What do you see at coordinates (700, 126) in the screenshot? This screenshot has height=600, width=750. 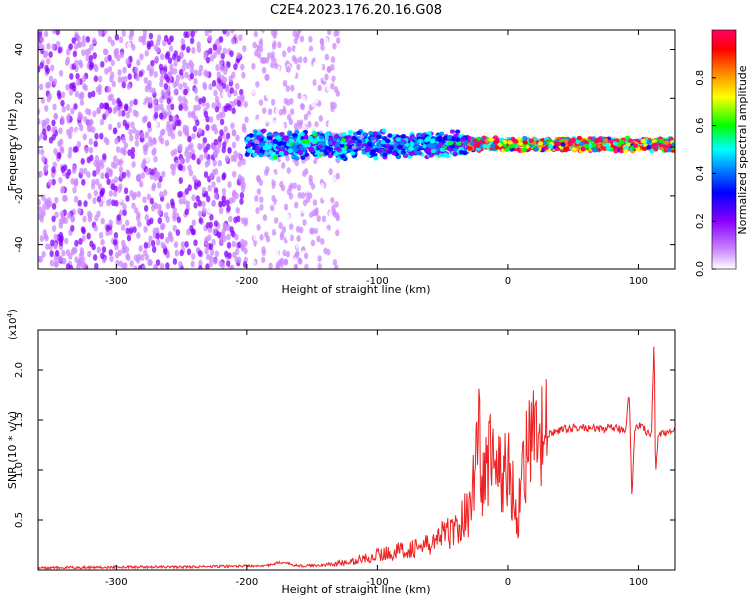 I see `colorbar-tick-label: 0.6` at bounding box center [700, 126].